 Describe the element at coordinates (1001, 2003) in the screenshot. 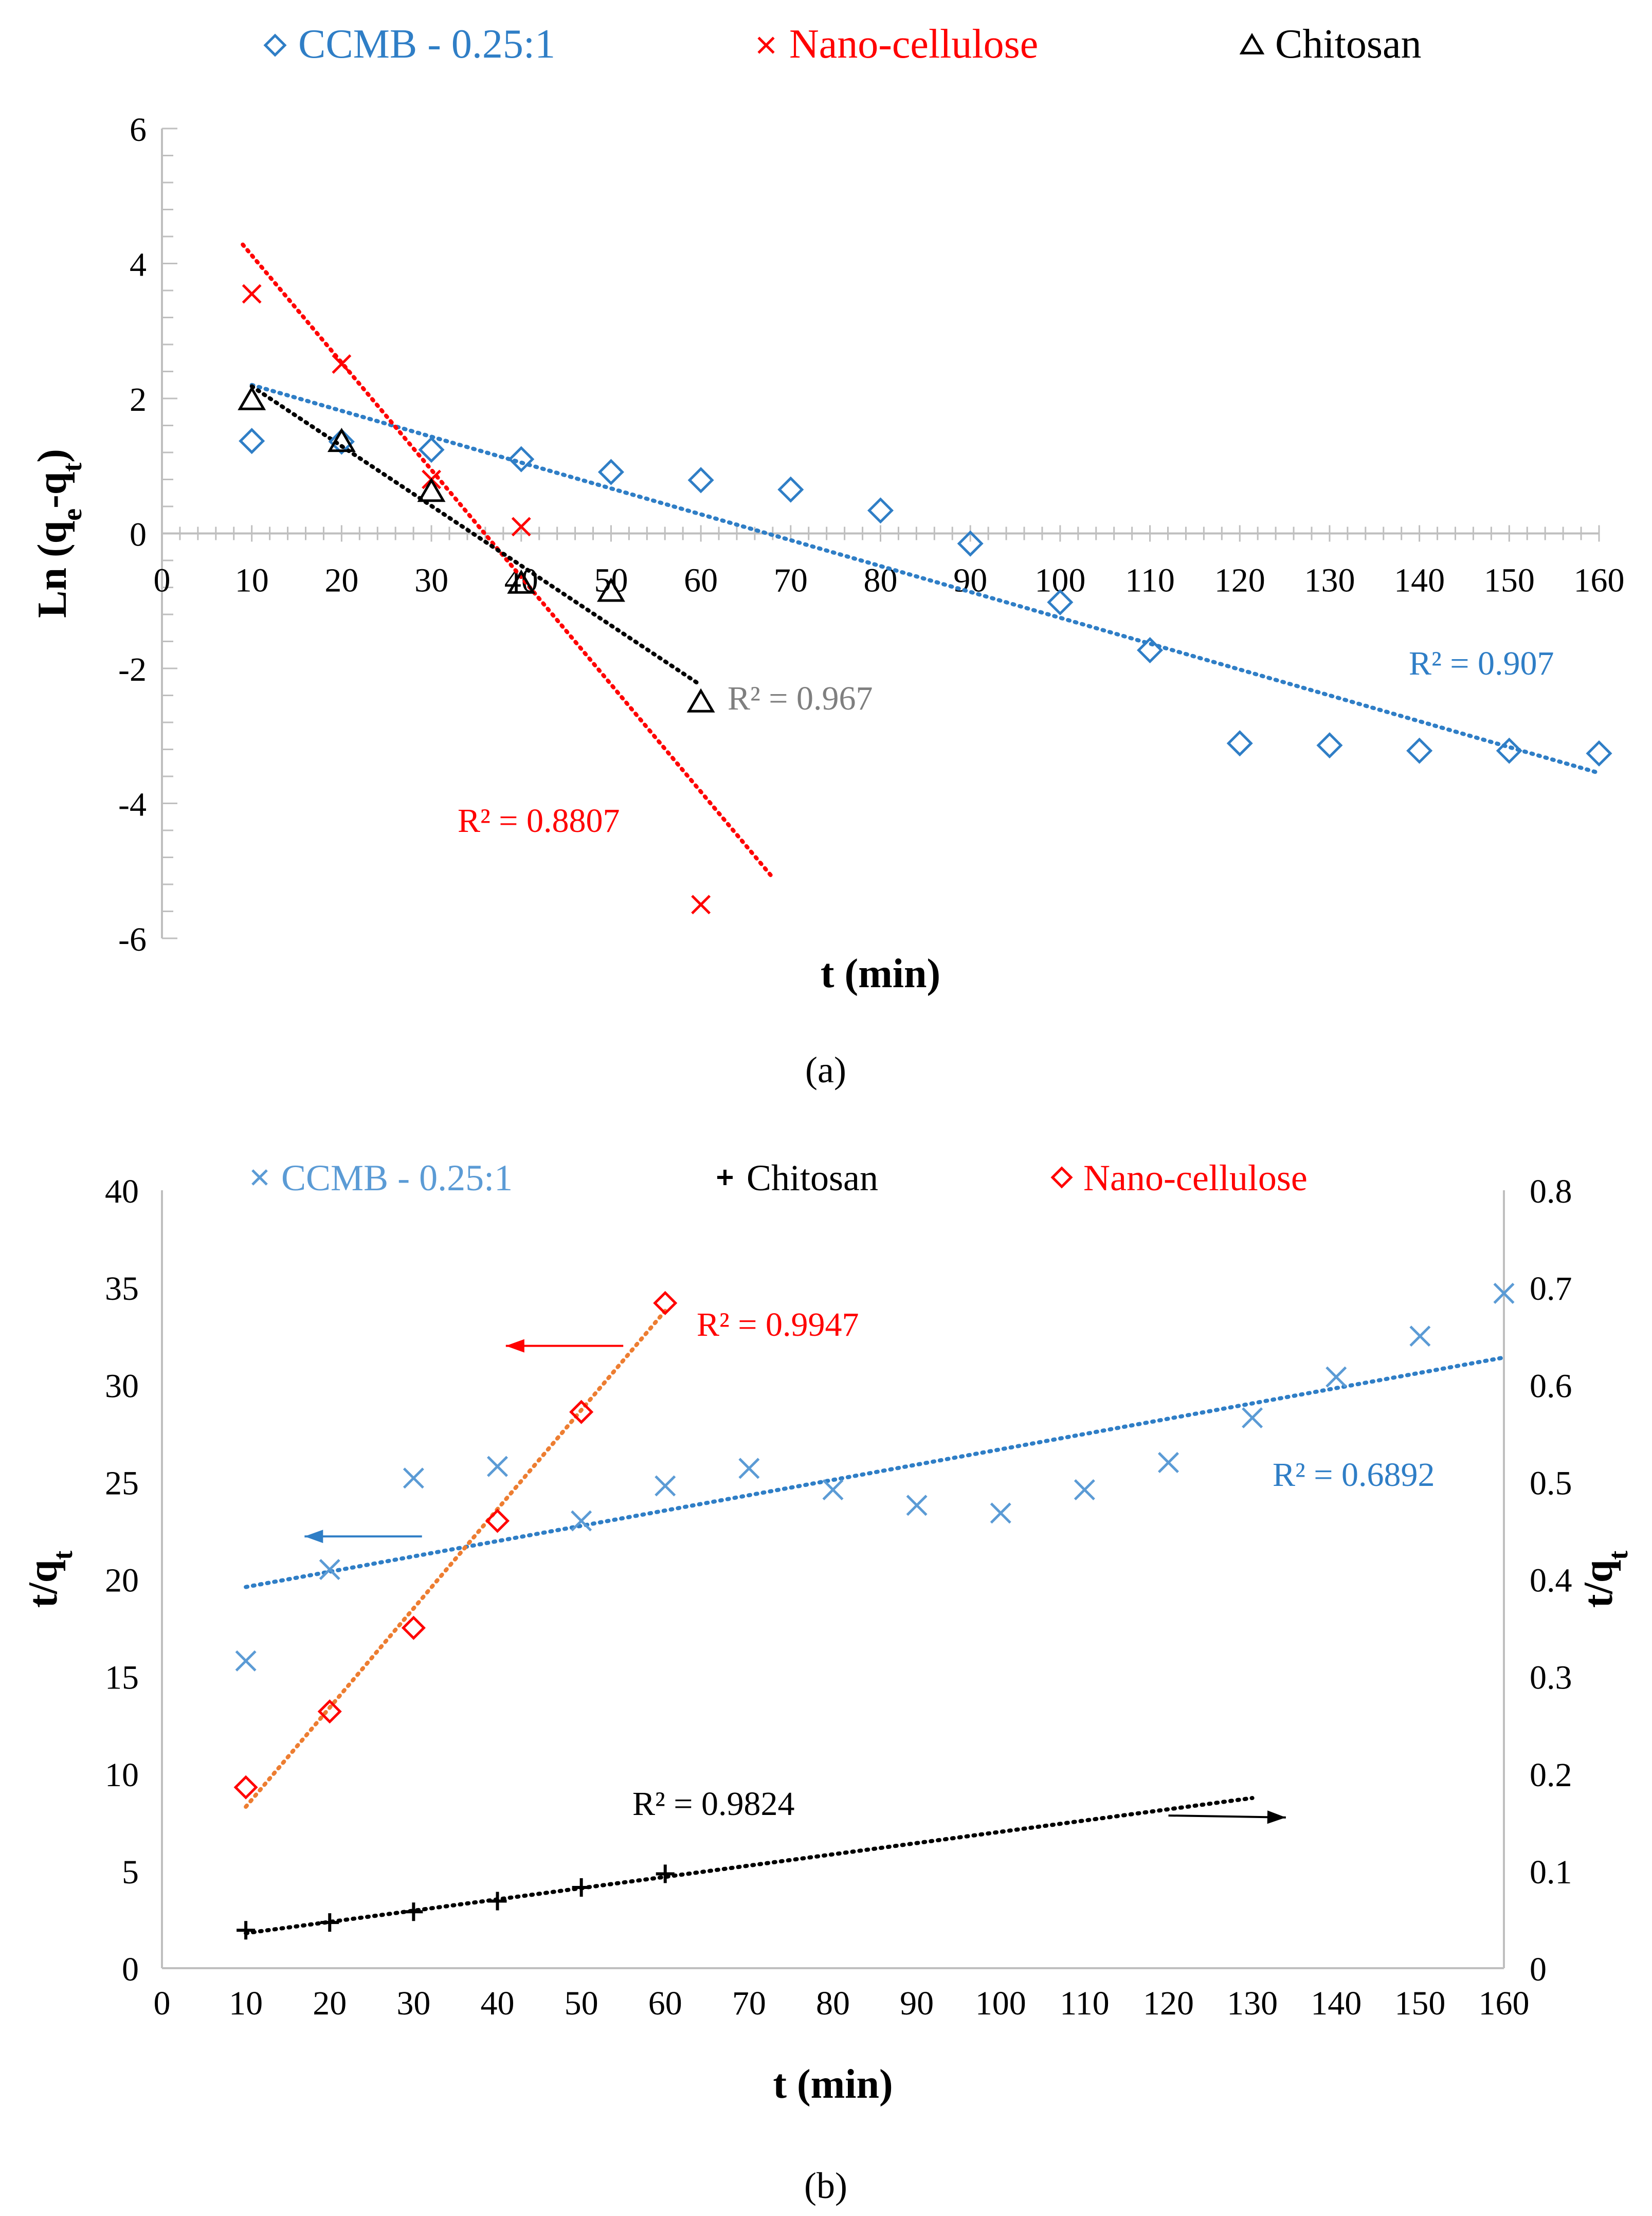

I see `x-tick-label: 100` at that location.